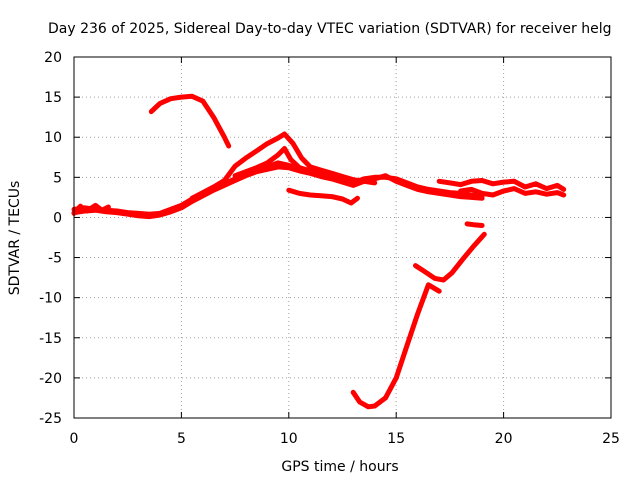  Describe the element at coordinates (339, 467) in the screenshot. I see `x-axis-title: GPS time / hours` at that location.